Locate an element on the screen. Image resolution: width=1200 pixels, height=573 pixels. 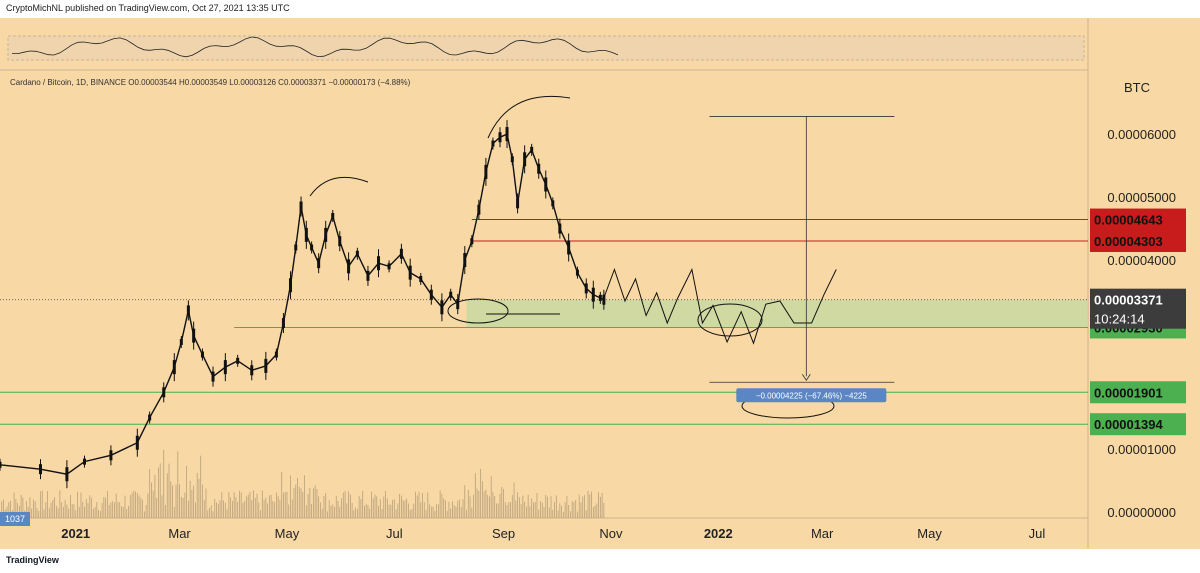
footer-bar is located at coordinates (600, 561).